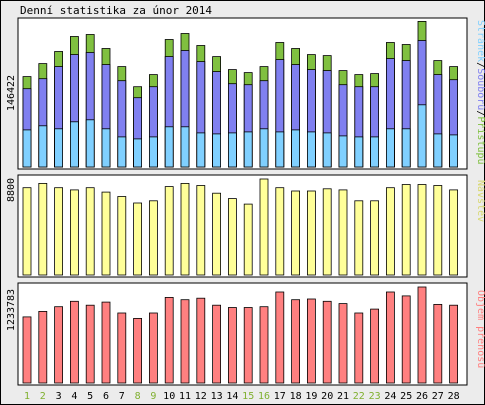 This screenshot has height=405, width=485. Describe the element at coordinates (11, 310) in the screenshot. I see `bottom-ymax-label: 1233783` at that location.